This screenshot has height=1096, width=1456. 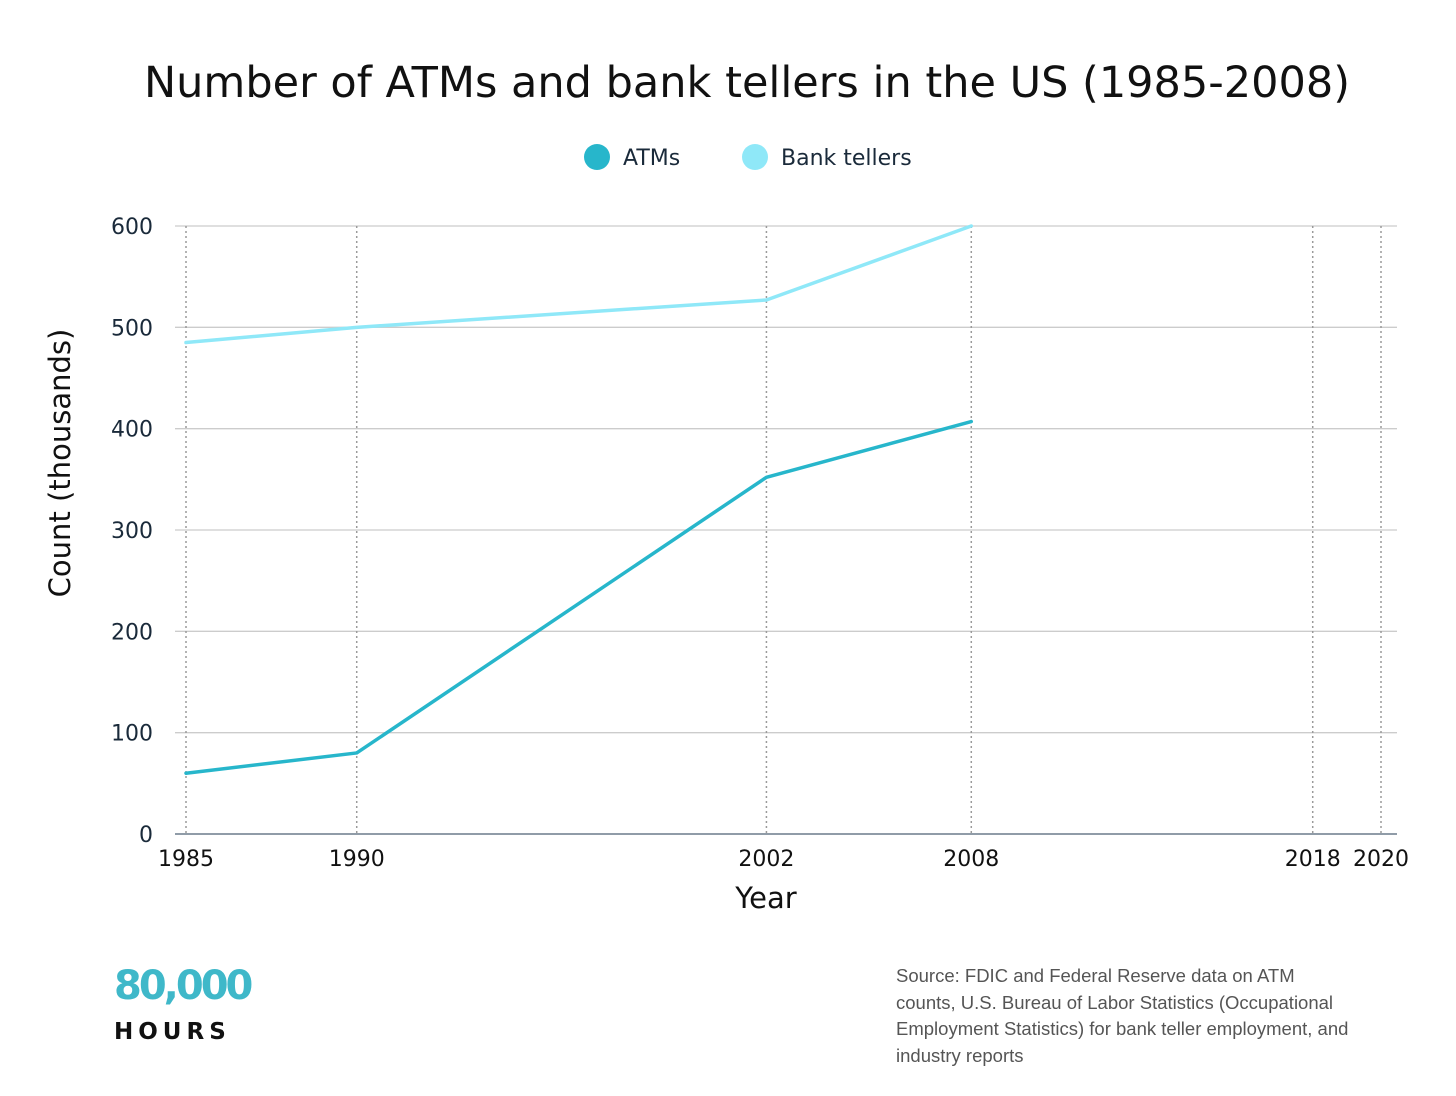 I want to click on y-axis-ticks: 0 100 200 300 400 500 600, so click(x=132, y=531).